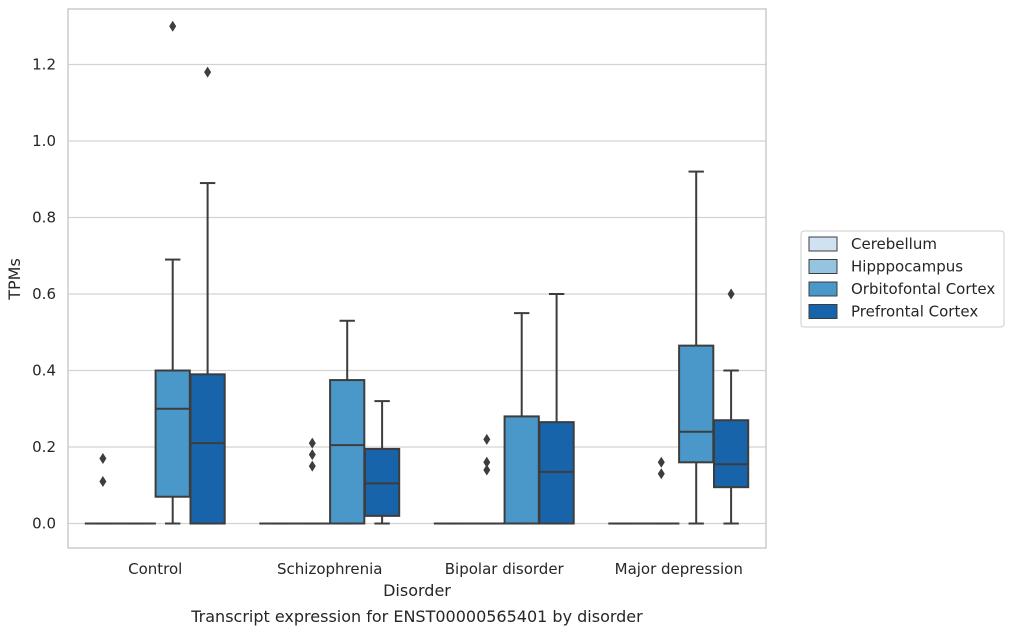  What do you see at coordinates (505, 569) in the screenshot?
I see `x-tick-label: Bipolar disorder` at bounding box center [505, 569].